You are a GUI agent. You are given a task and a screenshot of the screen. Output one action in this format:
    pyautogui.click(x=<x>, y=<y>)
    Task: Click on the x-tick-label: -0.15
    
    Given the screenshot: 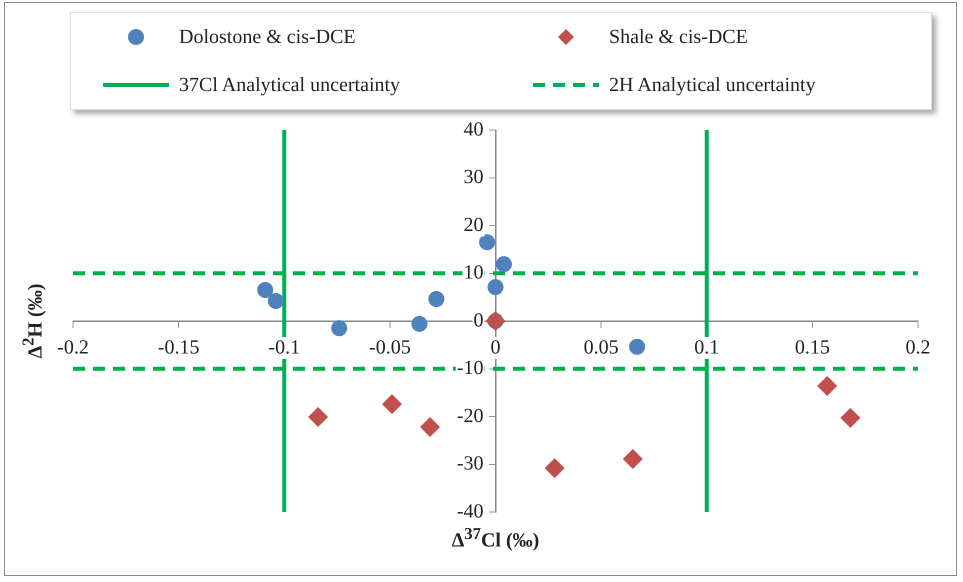 What is the action you would take?
    pyautogui.click(x=179, y=347)
    